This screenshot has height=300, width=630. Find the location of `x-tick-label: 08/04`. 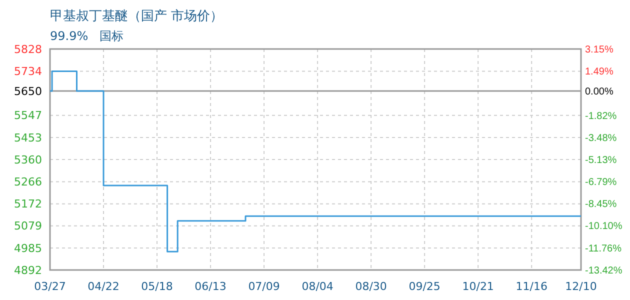

x-tick-label: 08/04 is located at coordinates (318, 286).